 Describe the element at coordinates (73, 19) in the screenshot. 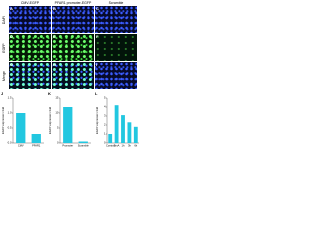

I see `micrograph: B` at that location.